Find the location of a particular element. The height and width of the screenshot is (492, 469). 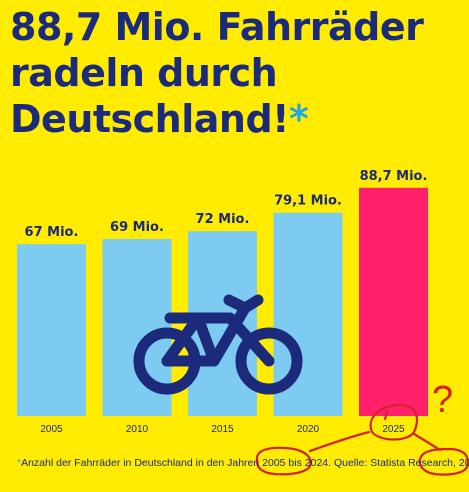

tick-labels-group: 2005 2010 2015 2020 2025 is located at coordinates (222, 429).